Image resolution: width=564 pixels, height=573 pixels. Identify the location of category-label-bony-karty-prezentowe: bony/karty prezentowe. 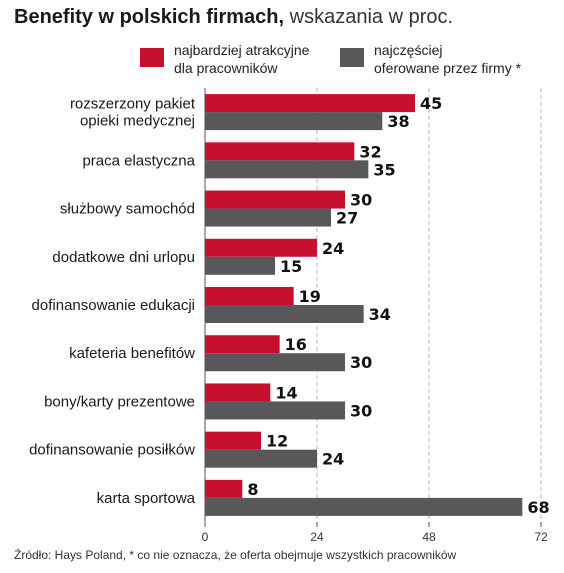
(119, 401).